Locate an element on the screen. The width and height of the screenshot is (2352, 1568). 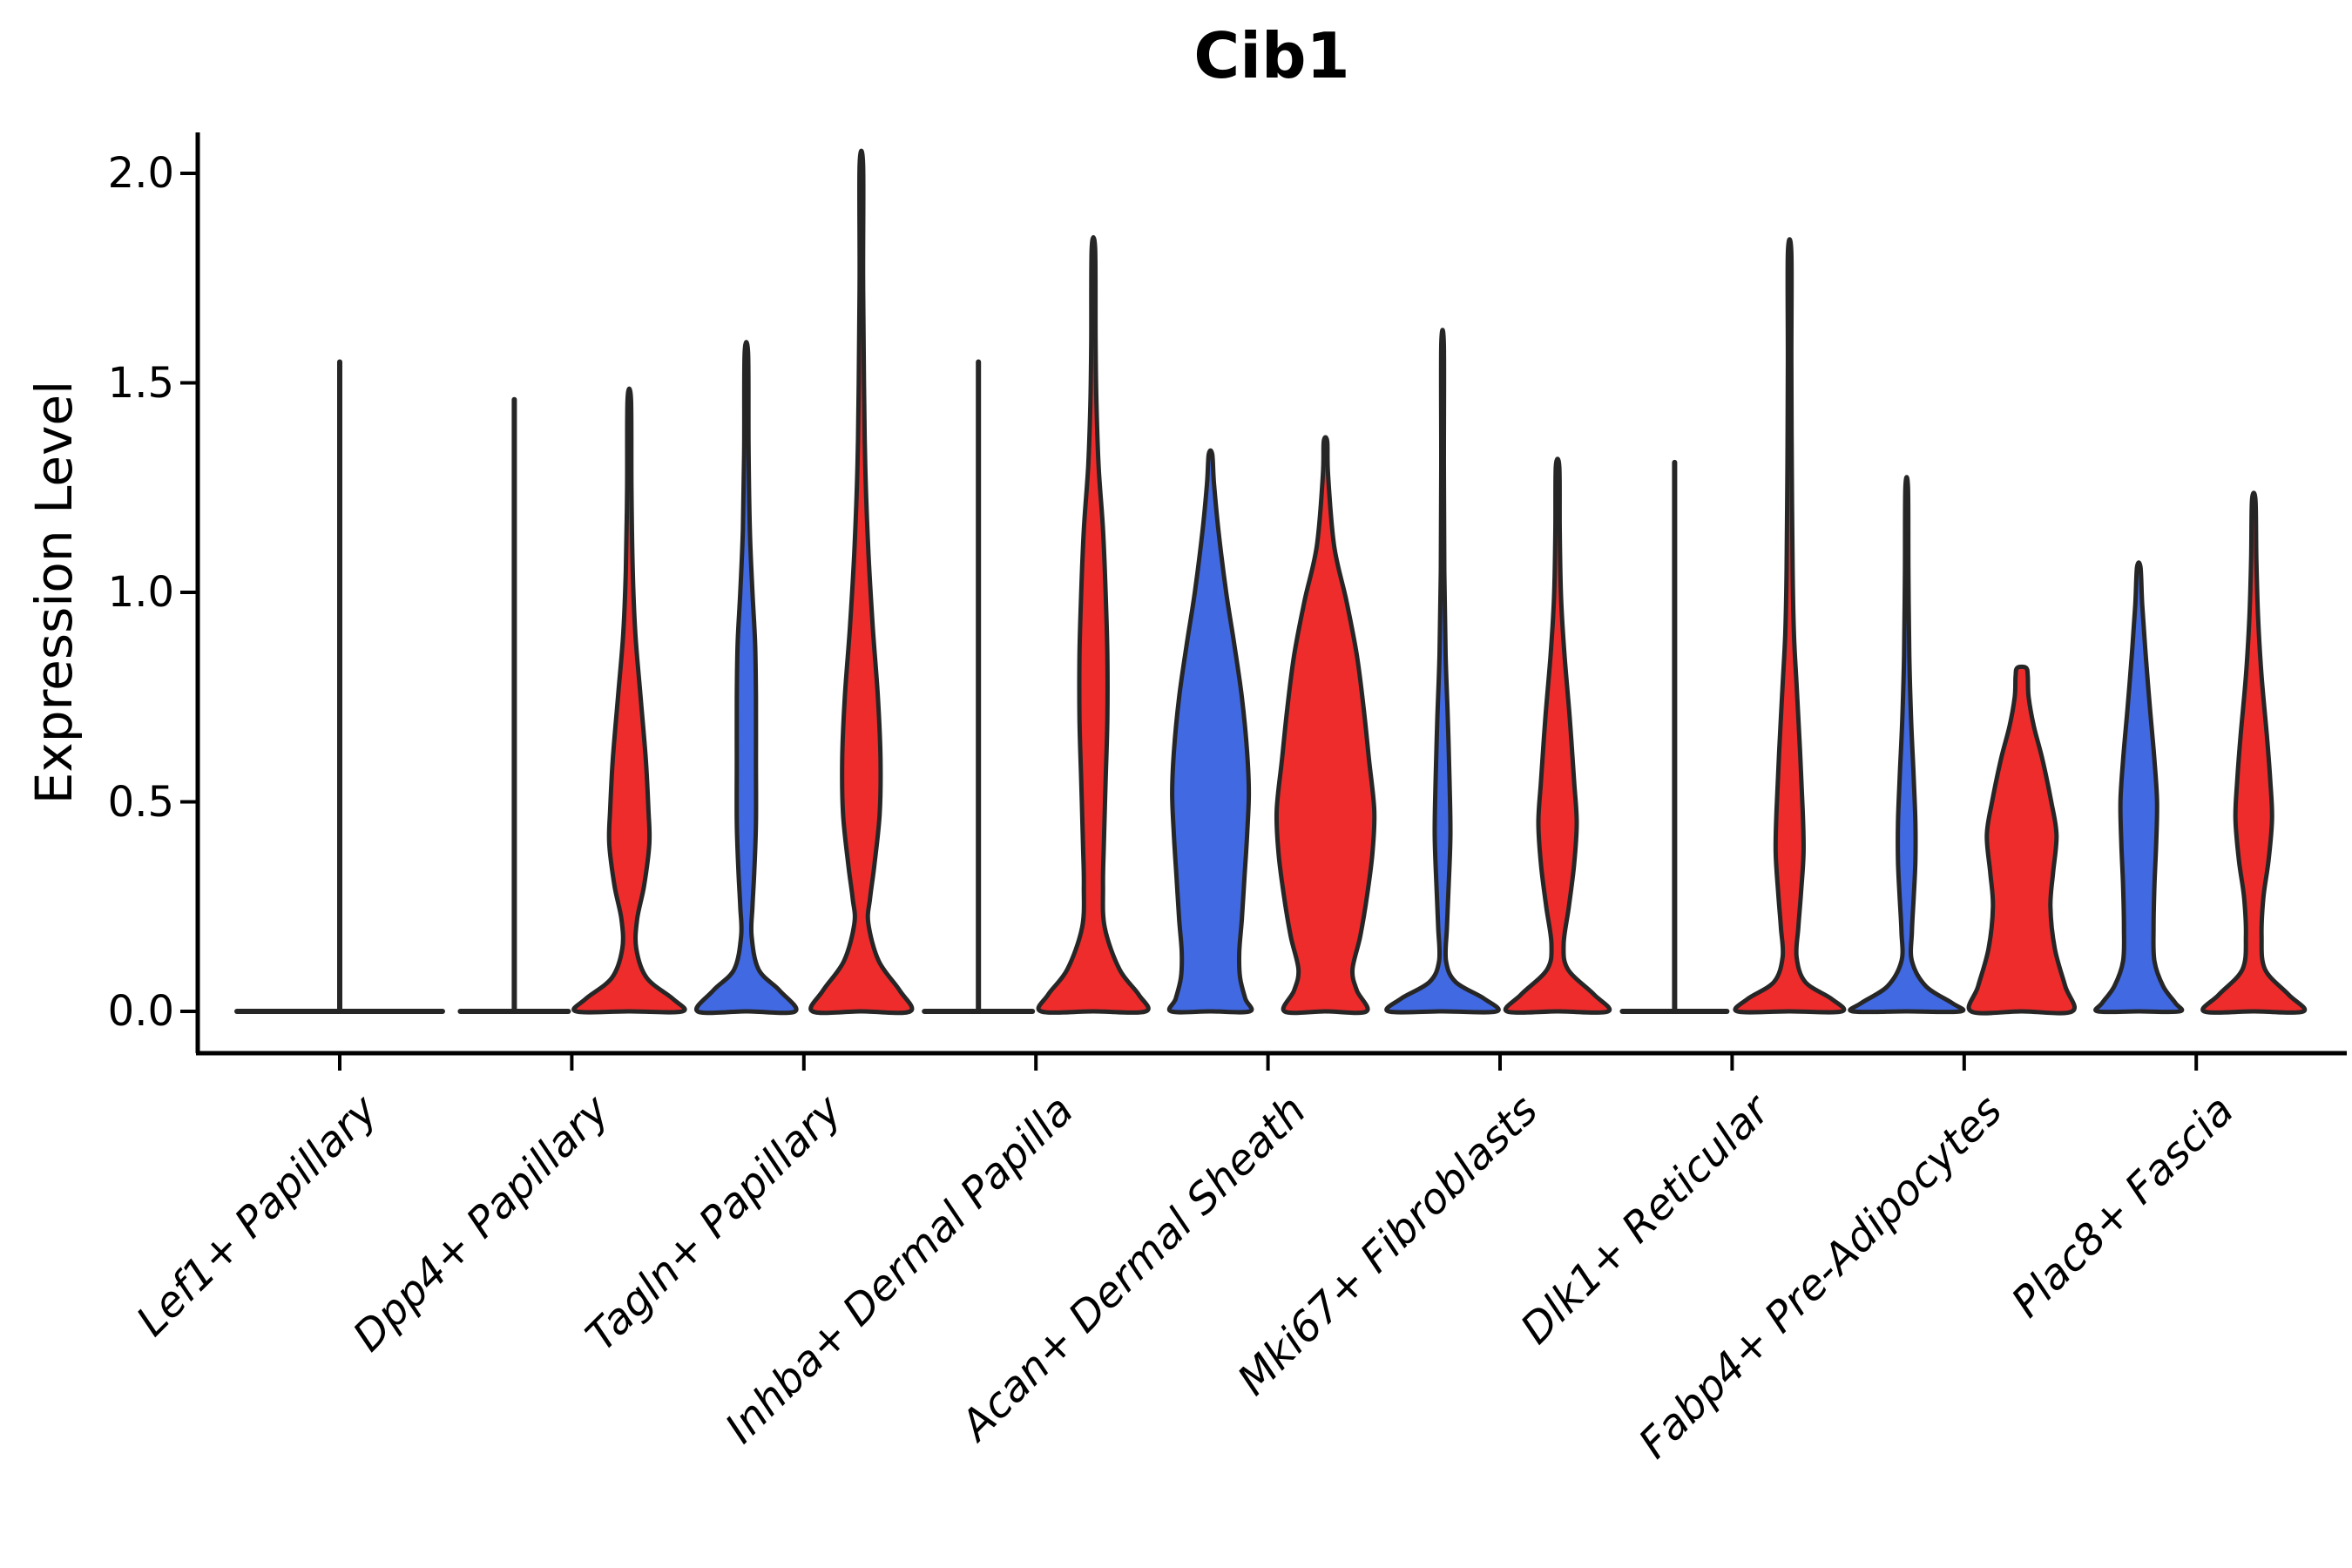
violin-blue-cat2 is located at coordinates (746, 678).